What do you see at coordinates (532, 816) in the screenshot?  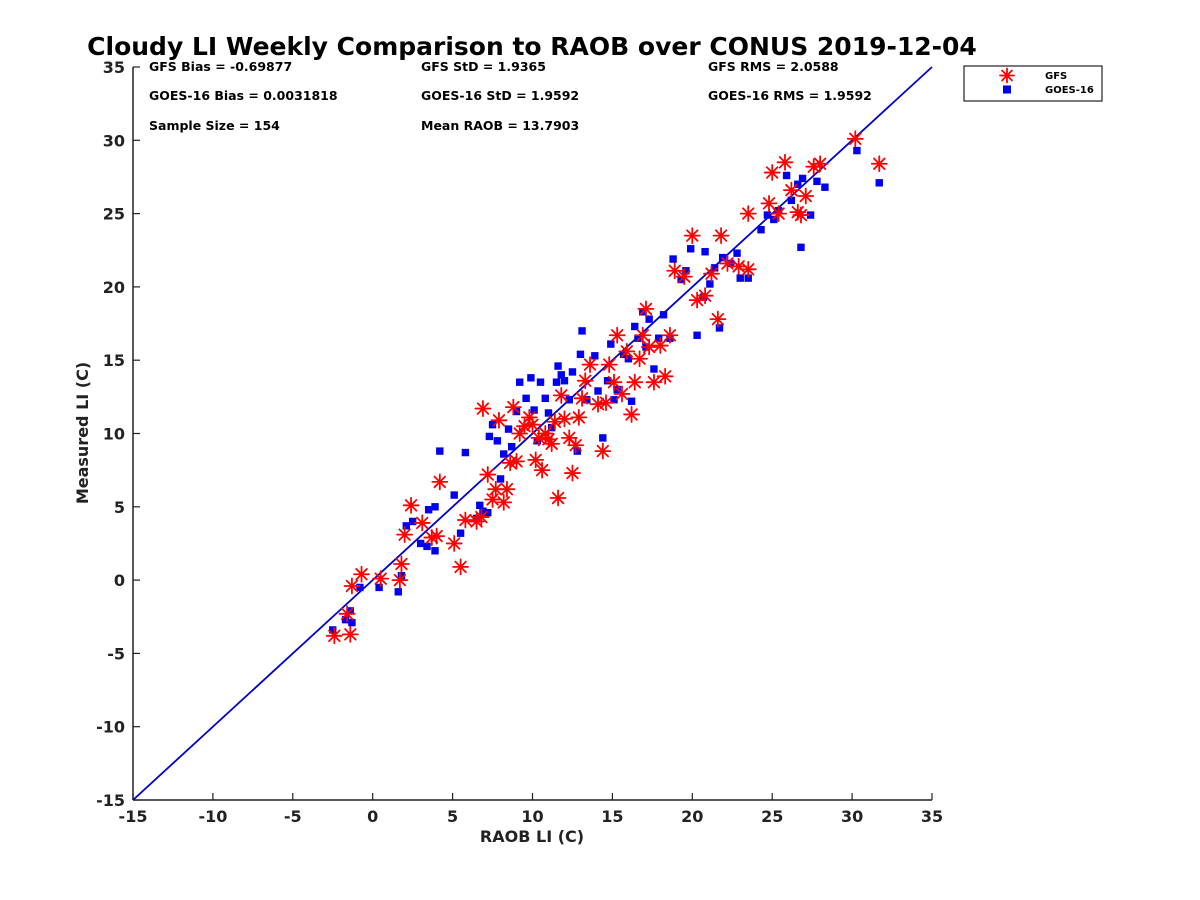 I see `x-tick-label: 10` at bounding box center [532, 816].